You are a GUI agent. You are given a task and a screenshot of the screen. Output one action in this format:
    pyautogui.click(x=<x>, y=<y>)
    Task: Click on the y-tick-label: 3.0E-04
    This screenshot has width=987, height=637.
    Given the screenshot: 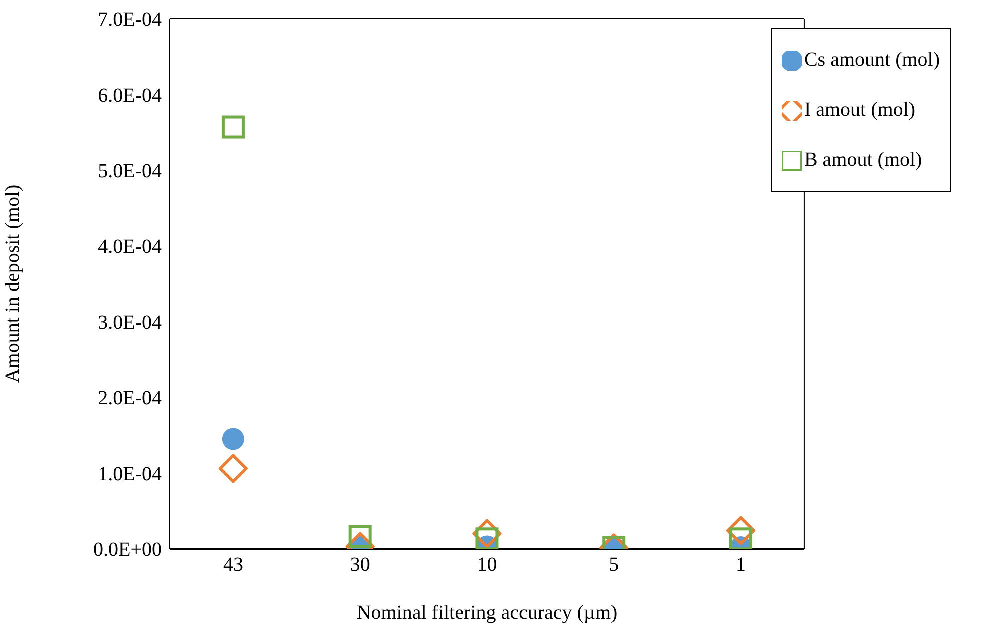 What is the action you would take?
    pyautogui.click(x=130, y=323)
    